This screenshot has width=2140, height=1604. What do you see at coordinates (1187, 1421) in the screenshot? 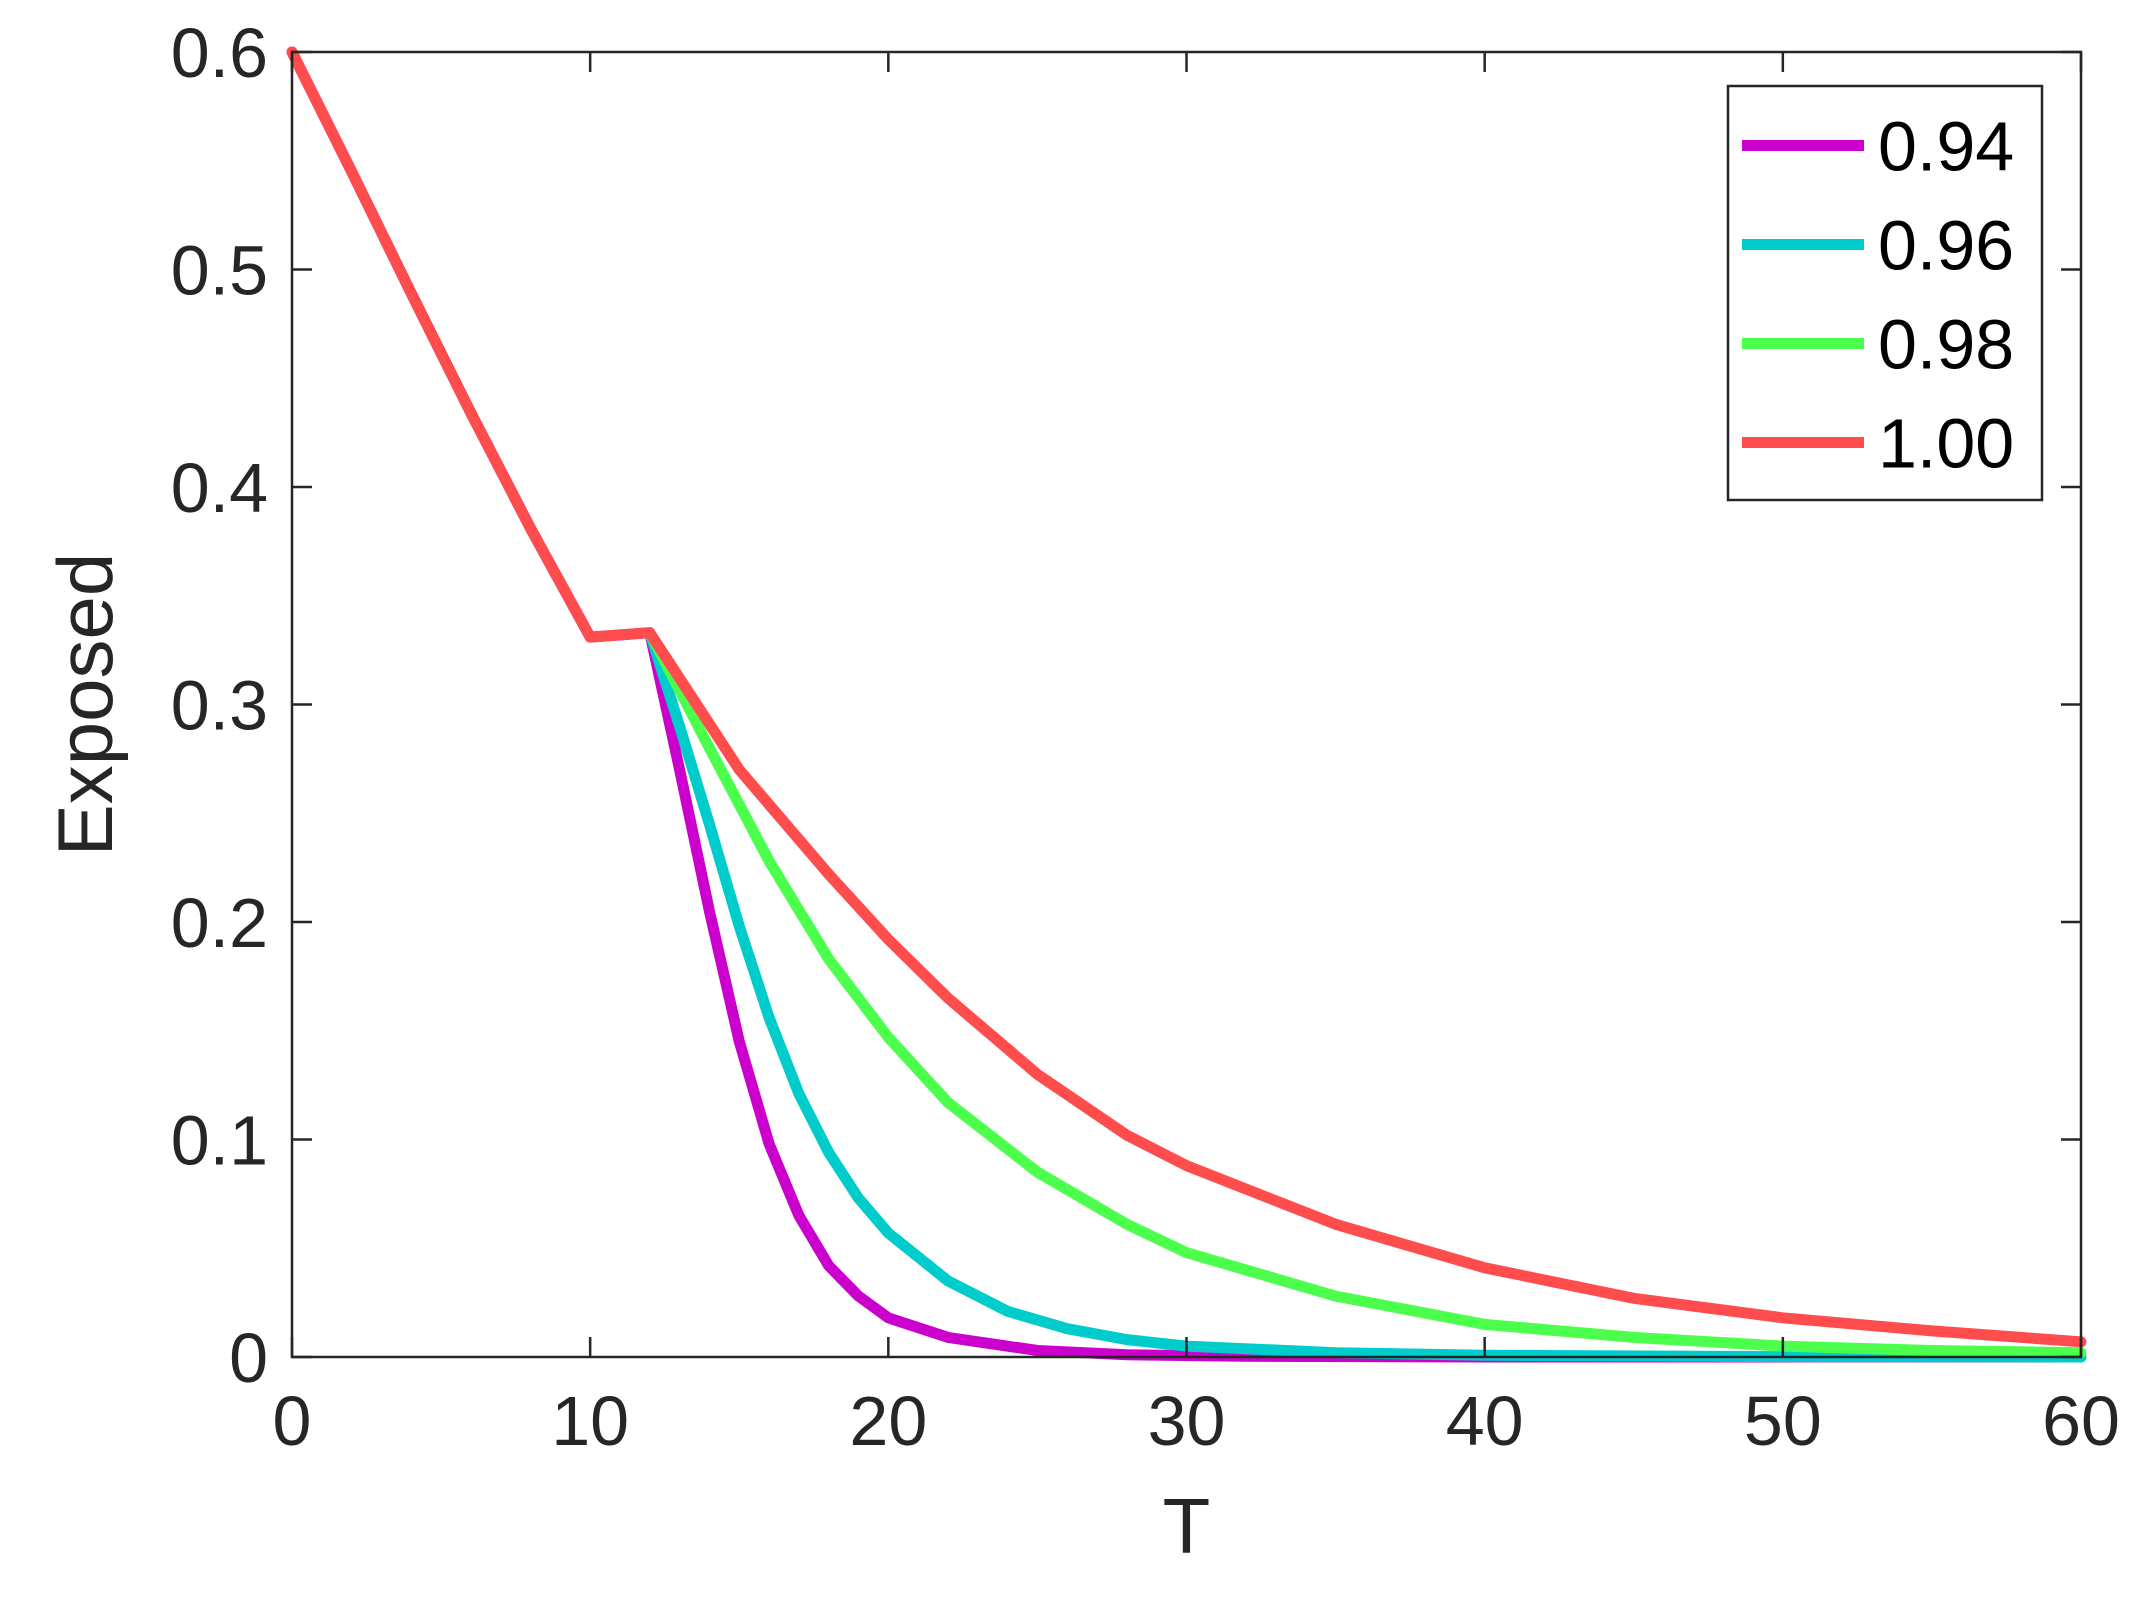
I see `x-tick-label: 30` at bounding box center [1187, 1421].